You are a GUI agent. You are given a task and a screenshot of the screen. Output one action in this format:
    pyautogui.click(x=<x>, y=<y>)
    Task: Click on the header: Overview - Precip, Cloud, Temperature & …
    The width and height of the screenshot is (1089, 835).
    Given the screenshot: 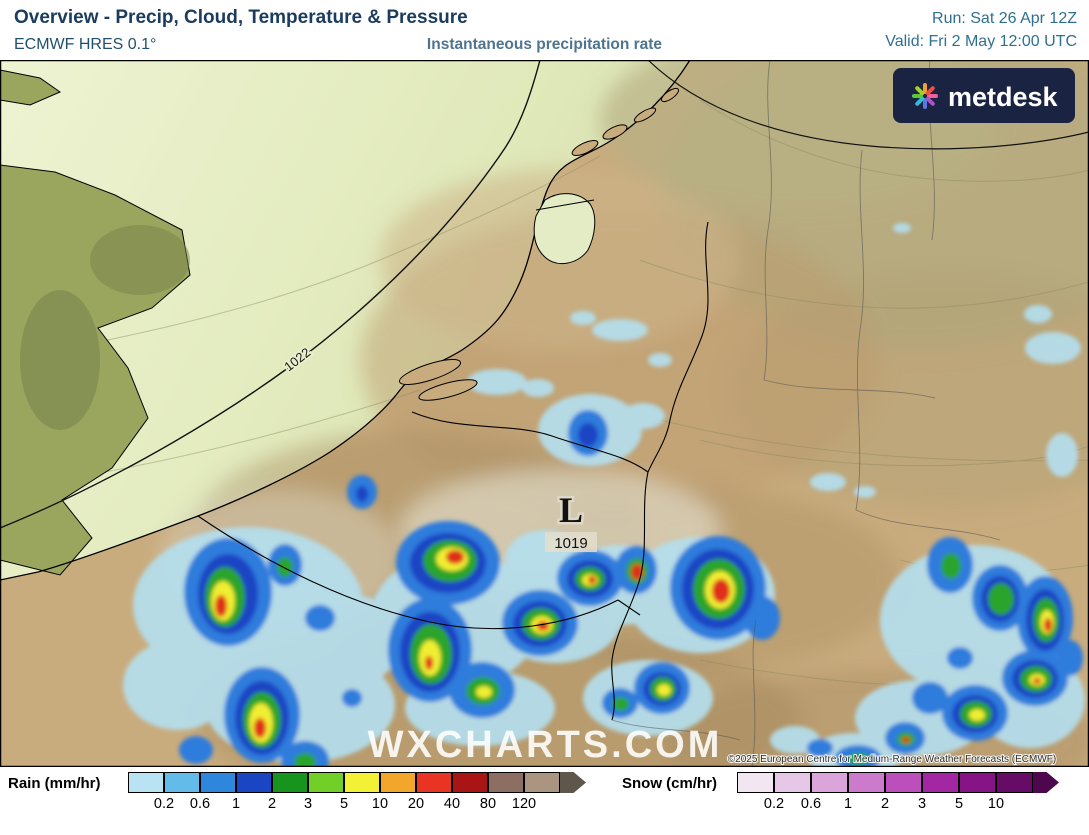 What is the action you would take?
    pyautogui.click(x=544, y=30)
    